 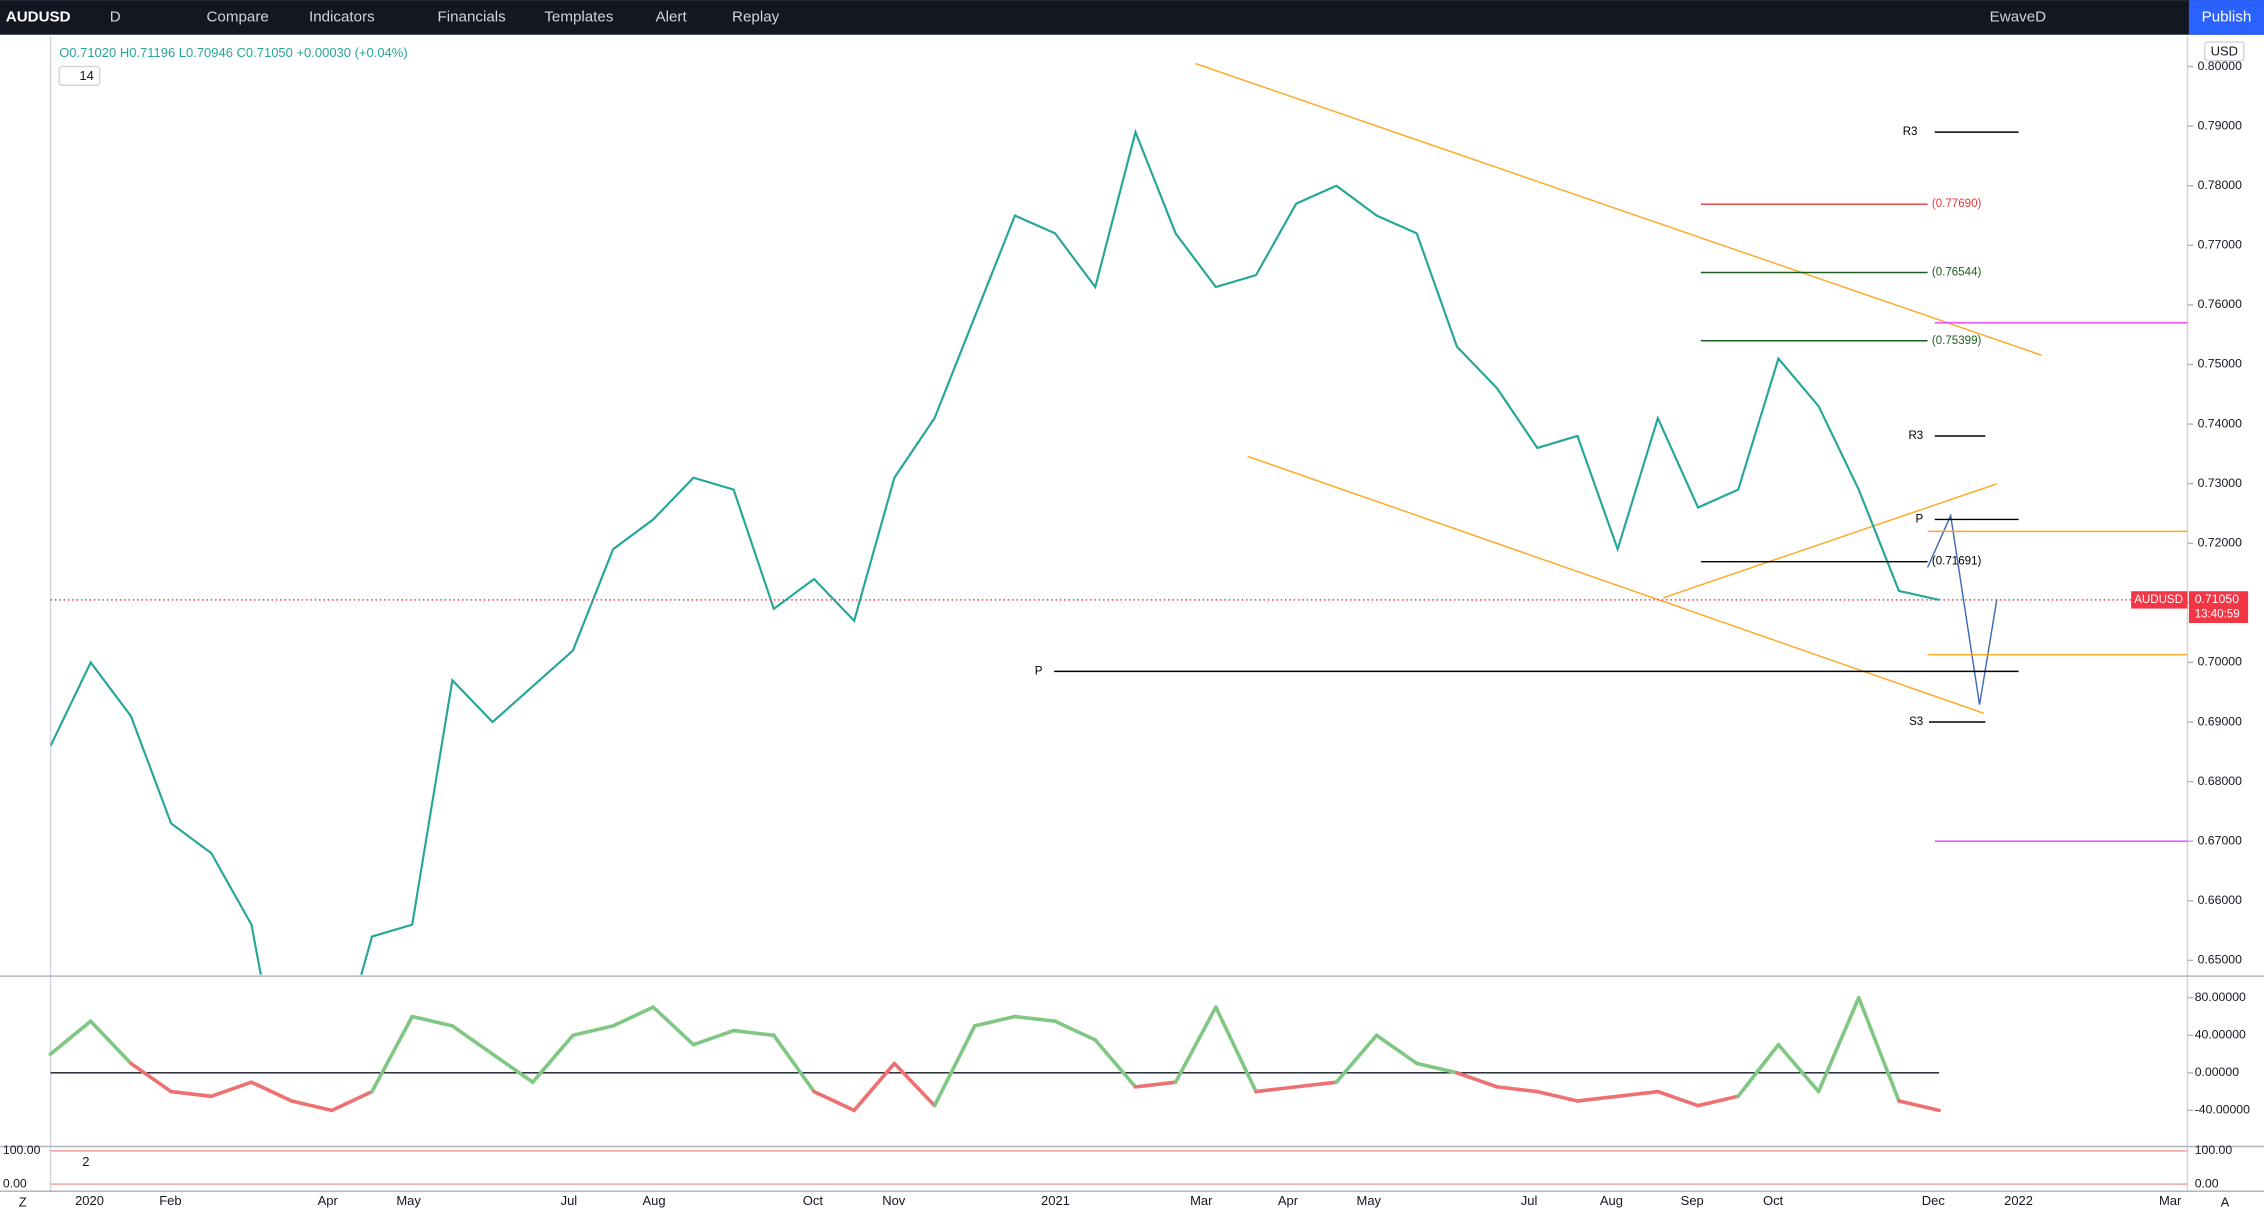 I want to click on indicators: Indicators, so click(x=342, y=16).